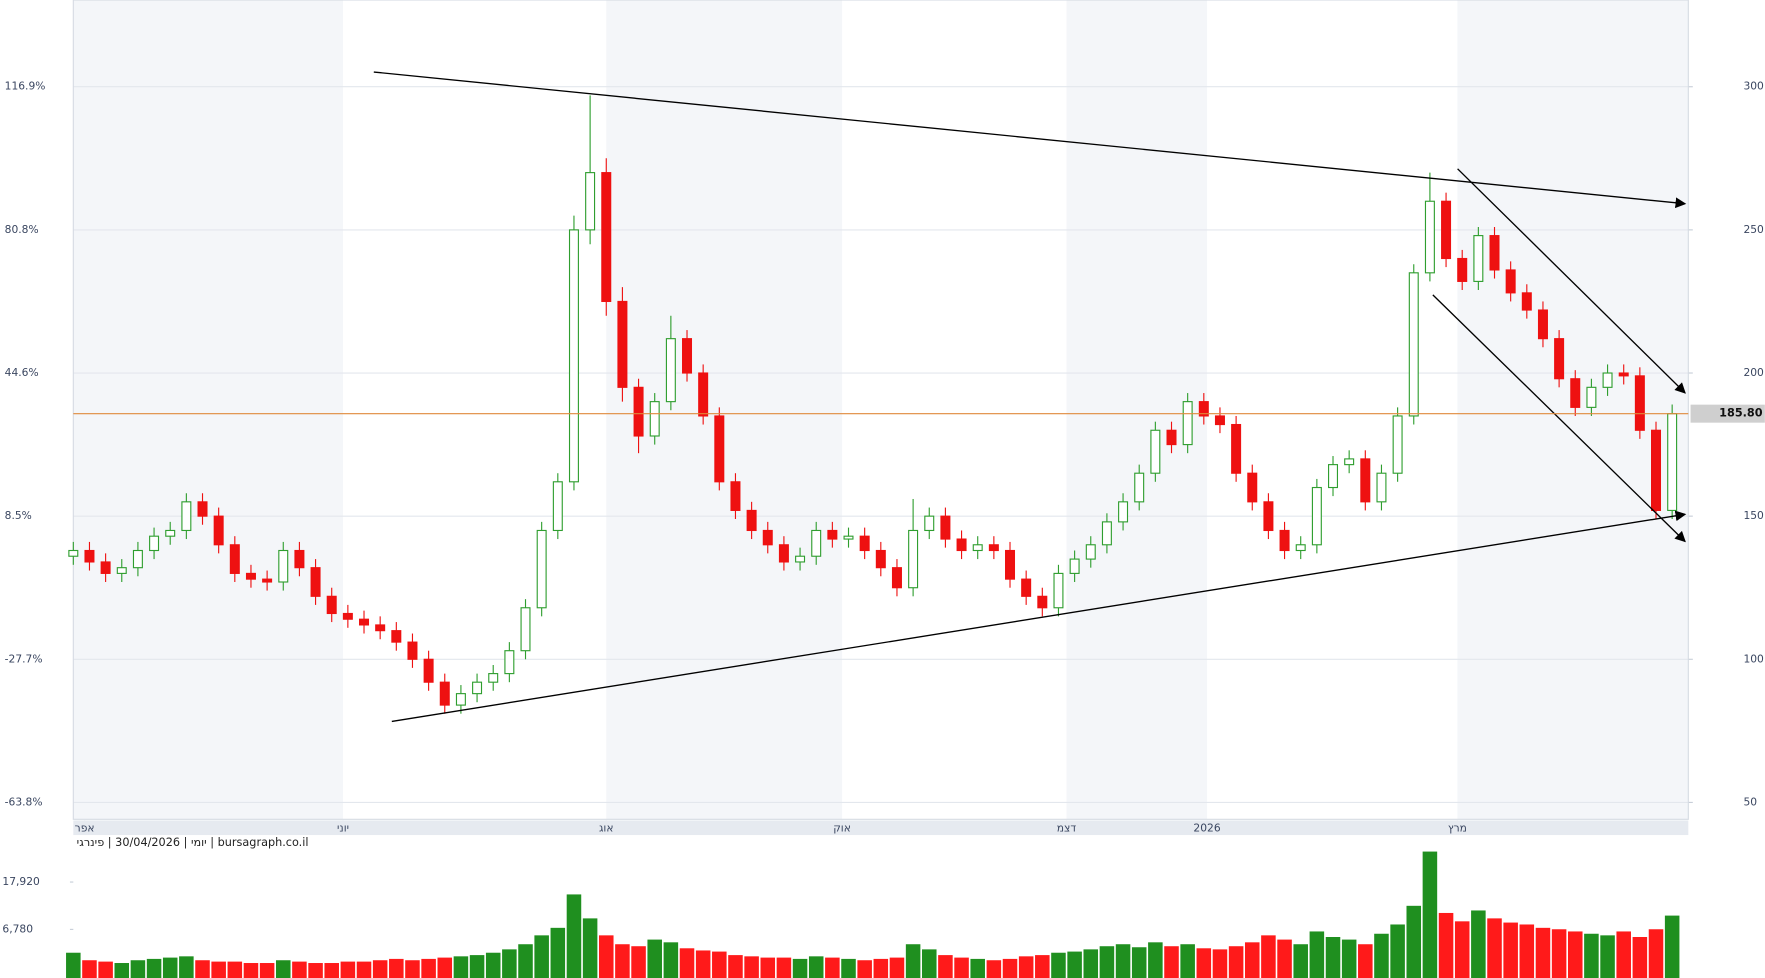 The height and width of the screenshot is (978, 1765). I want to click on y-tick-label: -27.7%, so click(24, 658).